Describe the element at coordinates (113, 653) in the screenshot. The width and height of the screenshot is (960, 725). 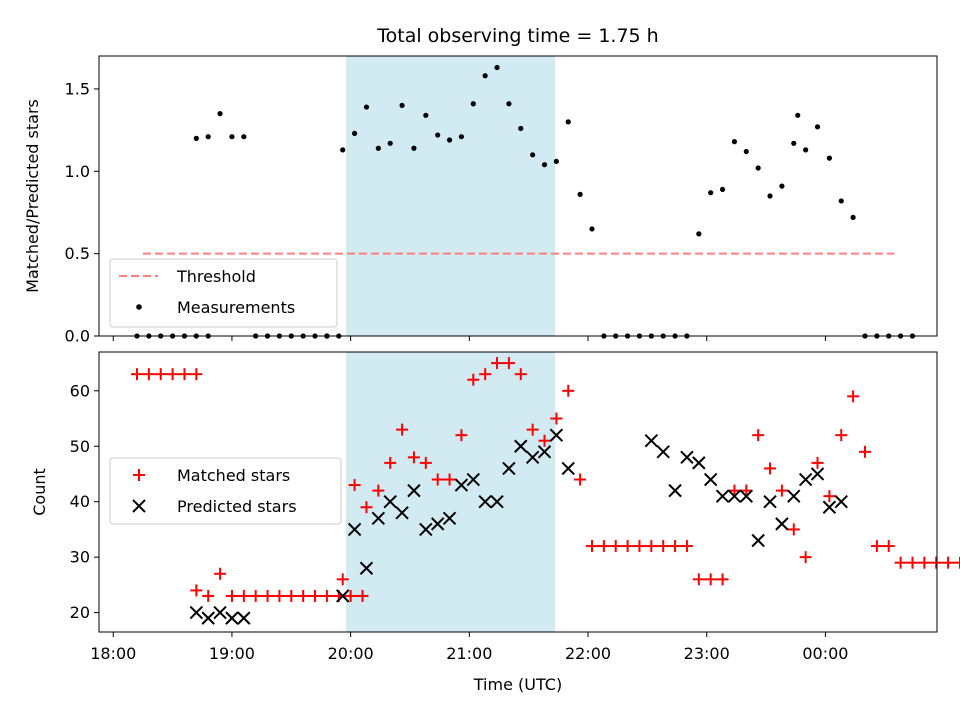
I see `x-tick-label: 18:00` at that location.